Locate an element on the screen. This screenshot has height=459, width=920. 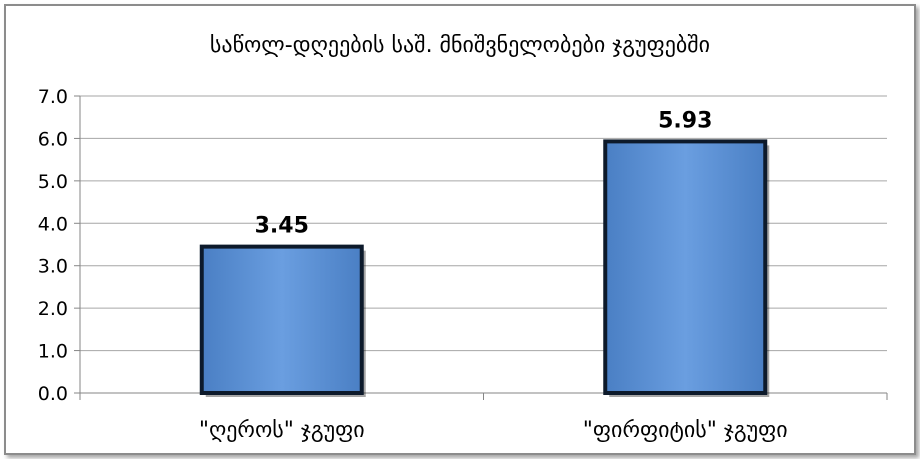
y-tick-label: 7.0 is located at coordinates (53, 97).